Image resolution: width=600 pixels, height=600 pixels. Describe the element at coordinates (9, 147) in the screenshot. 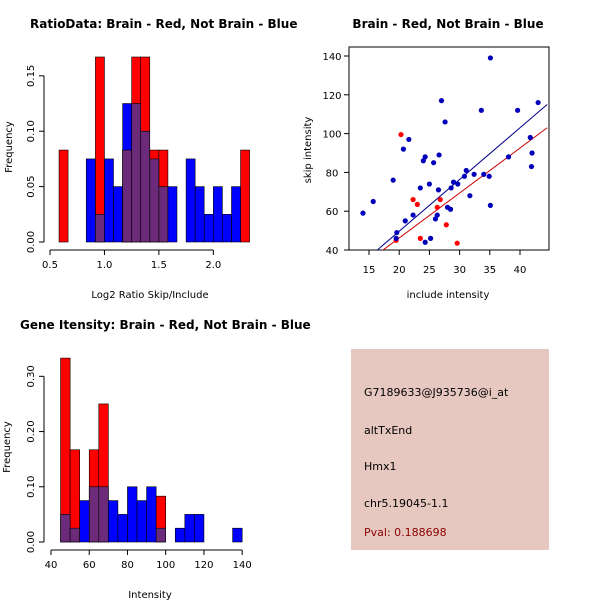

I see `ratio-histogram-ylabel: Frequency` at that location.